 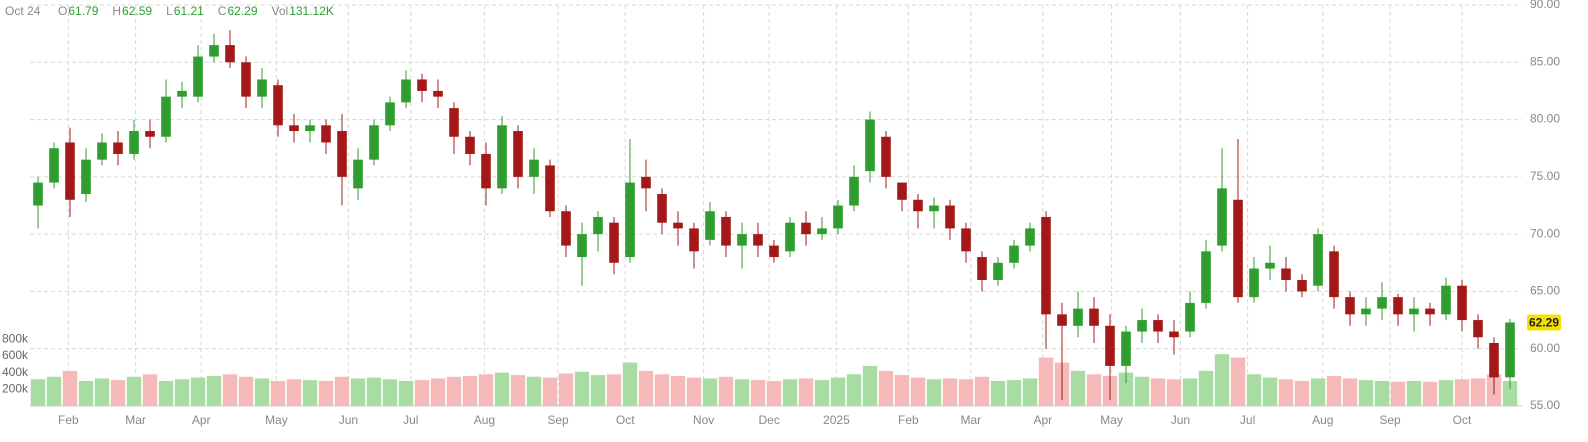 What do you see at coordinates (1545, 61) in the screenshot?
I see `y-tick-label: 85.00` at bounding box center [1545, 61].